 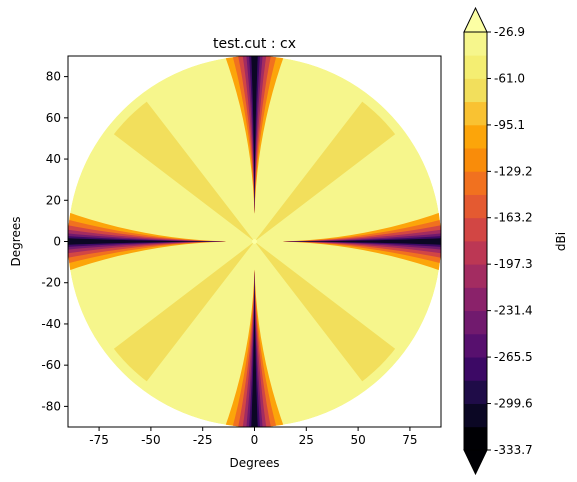 What do you see at coordinates (254, 44) in the screenshot?
I see `chart-title: test.cut : cx` at bounding box center [254, 44].